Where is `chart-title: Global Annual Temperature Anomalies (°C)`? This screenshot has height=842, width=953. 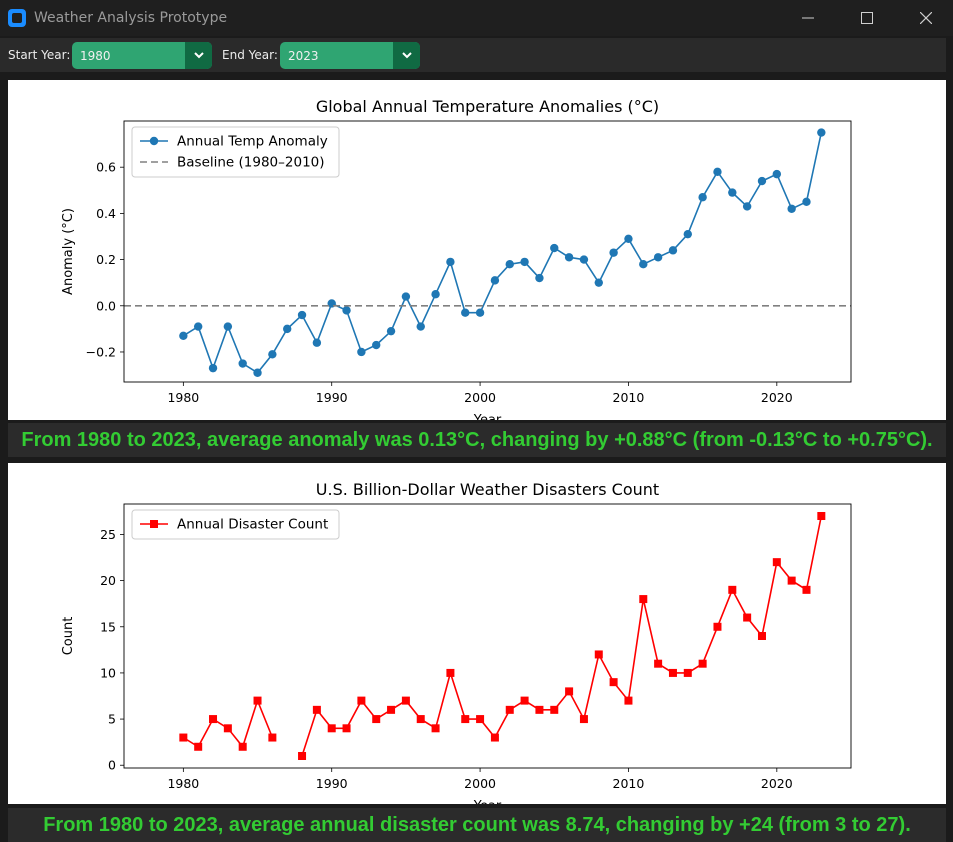
chart-title: Global Annual Temperature Anomalies (°C) is located at coordinates (487, 106).